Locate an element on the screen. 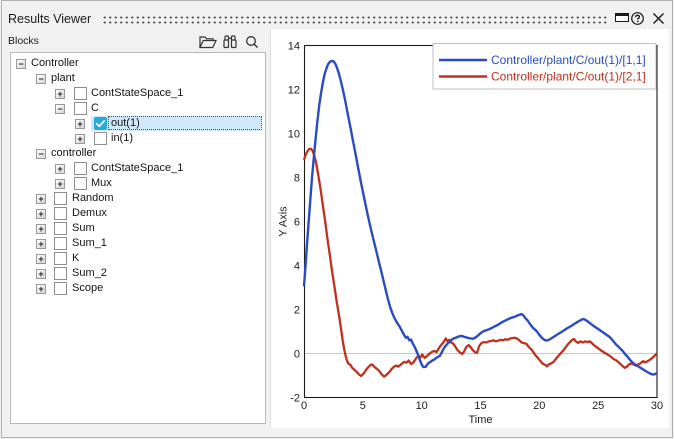  svg-text: Y Axis is located at coordinates (283, 221).